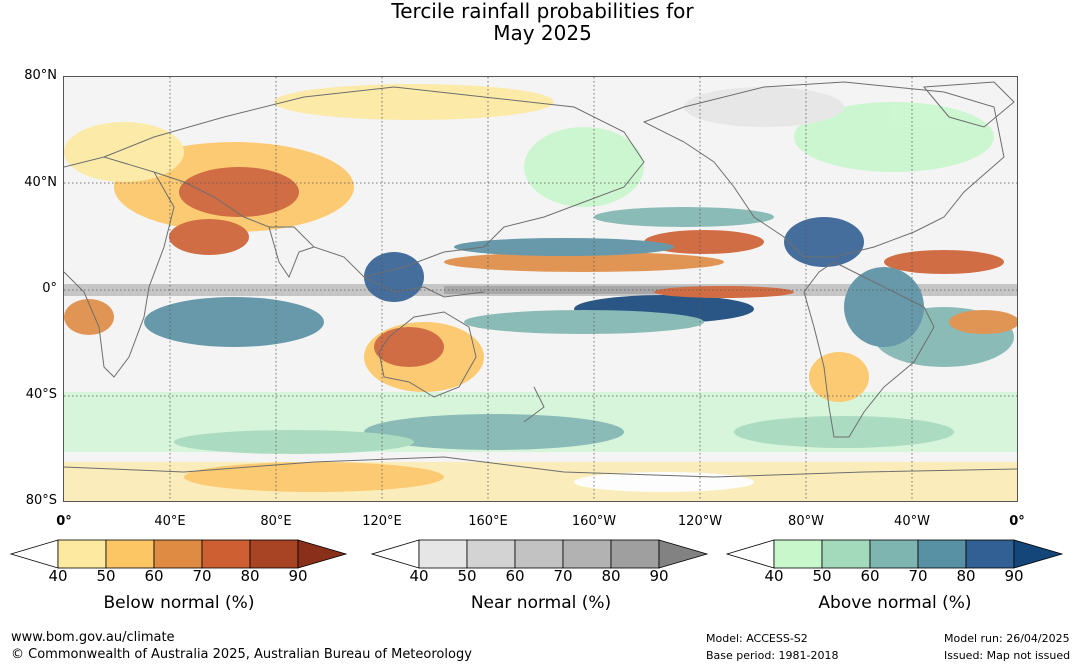 The width and height of the screenshot is (1085, 667). Describe the element at coordinates (49, 288) in the screenshot. I see `lat-label-equator: 0°` at that location.